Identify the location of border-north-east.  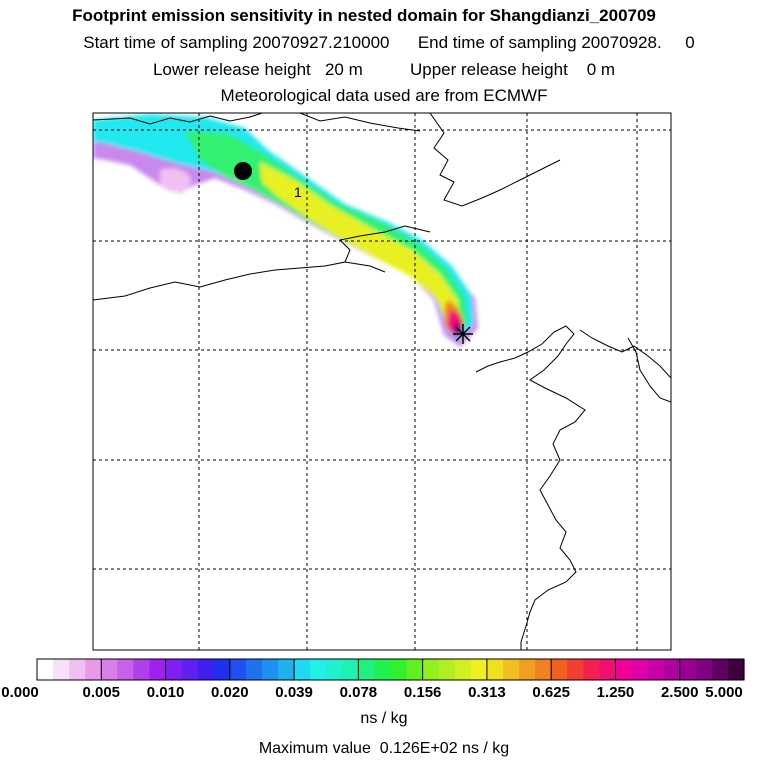
(495, 160).